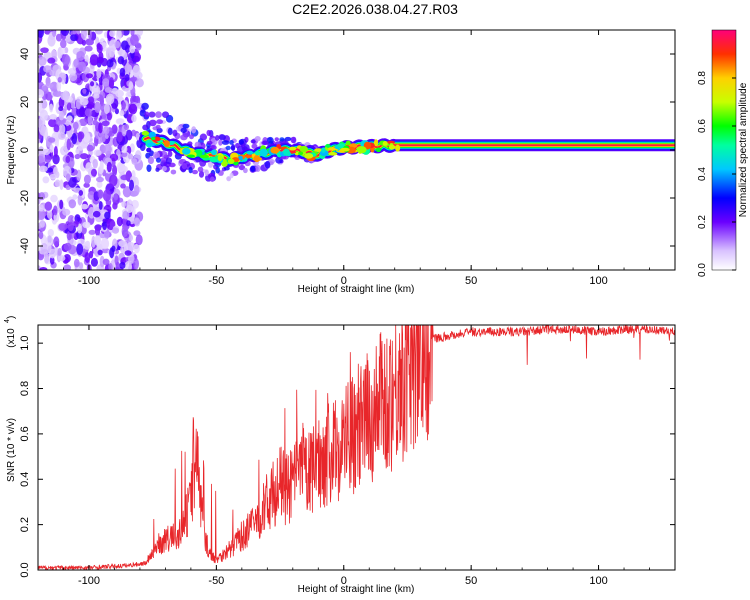 This screenshot has height=600, width=750. I want to click on spectrogram-x-tick-label: 0, so click(344, 281).